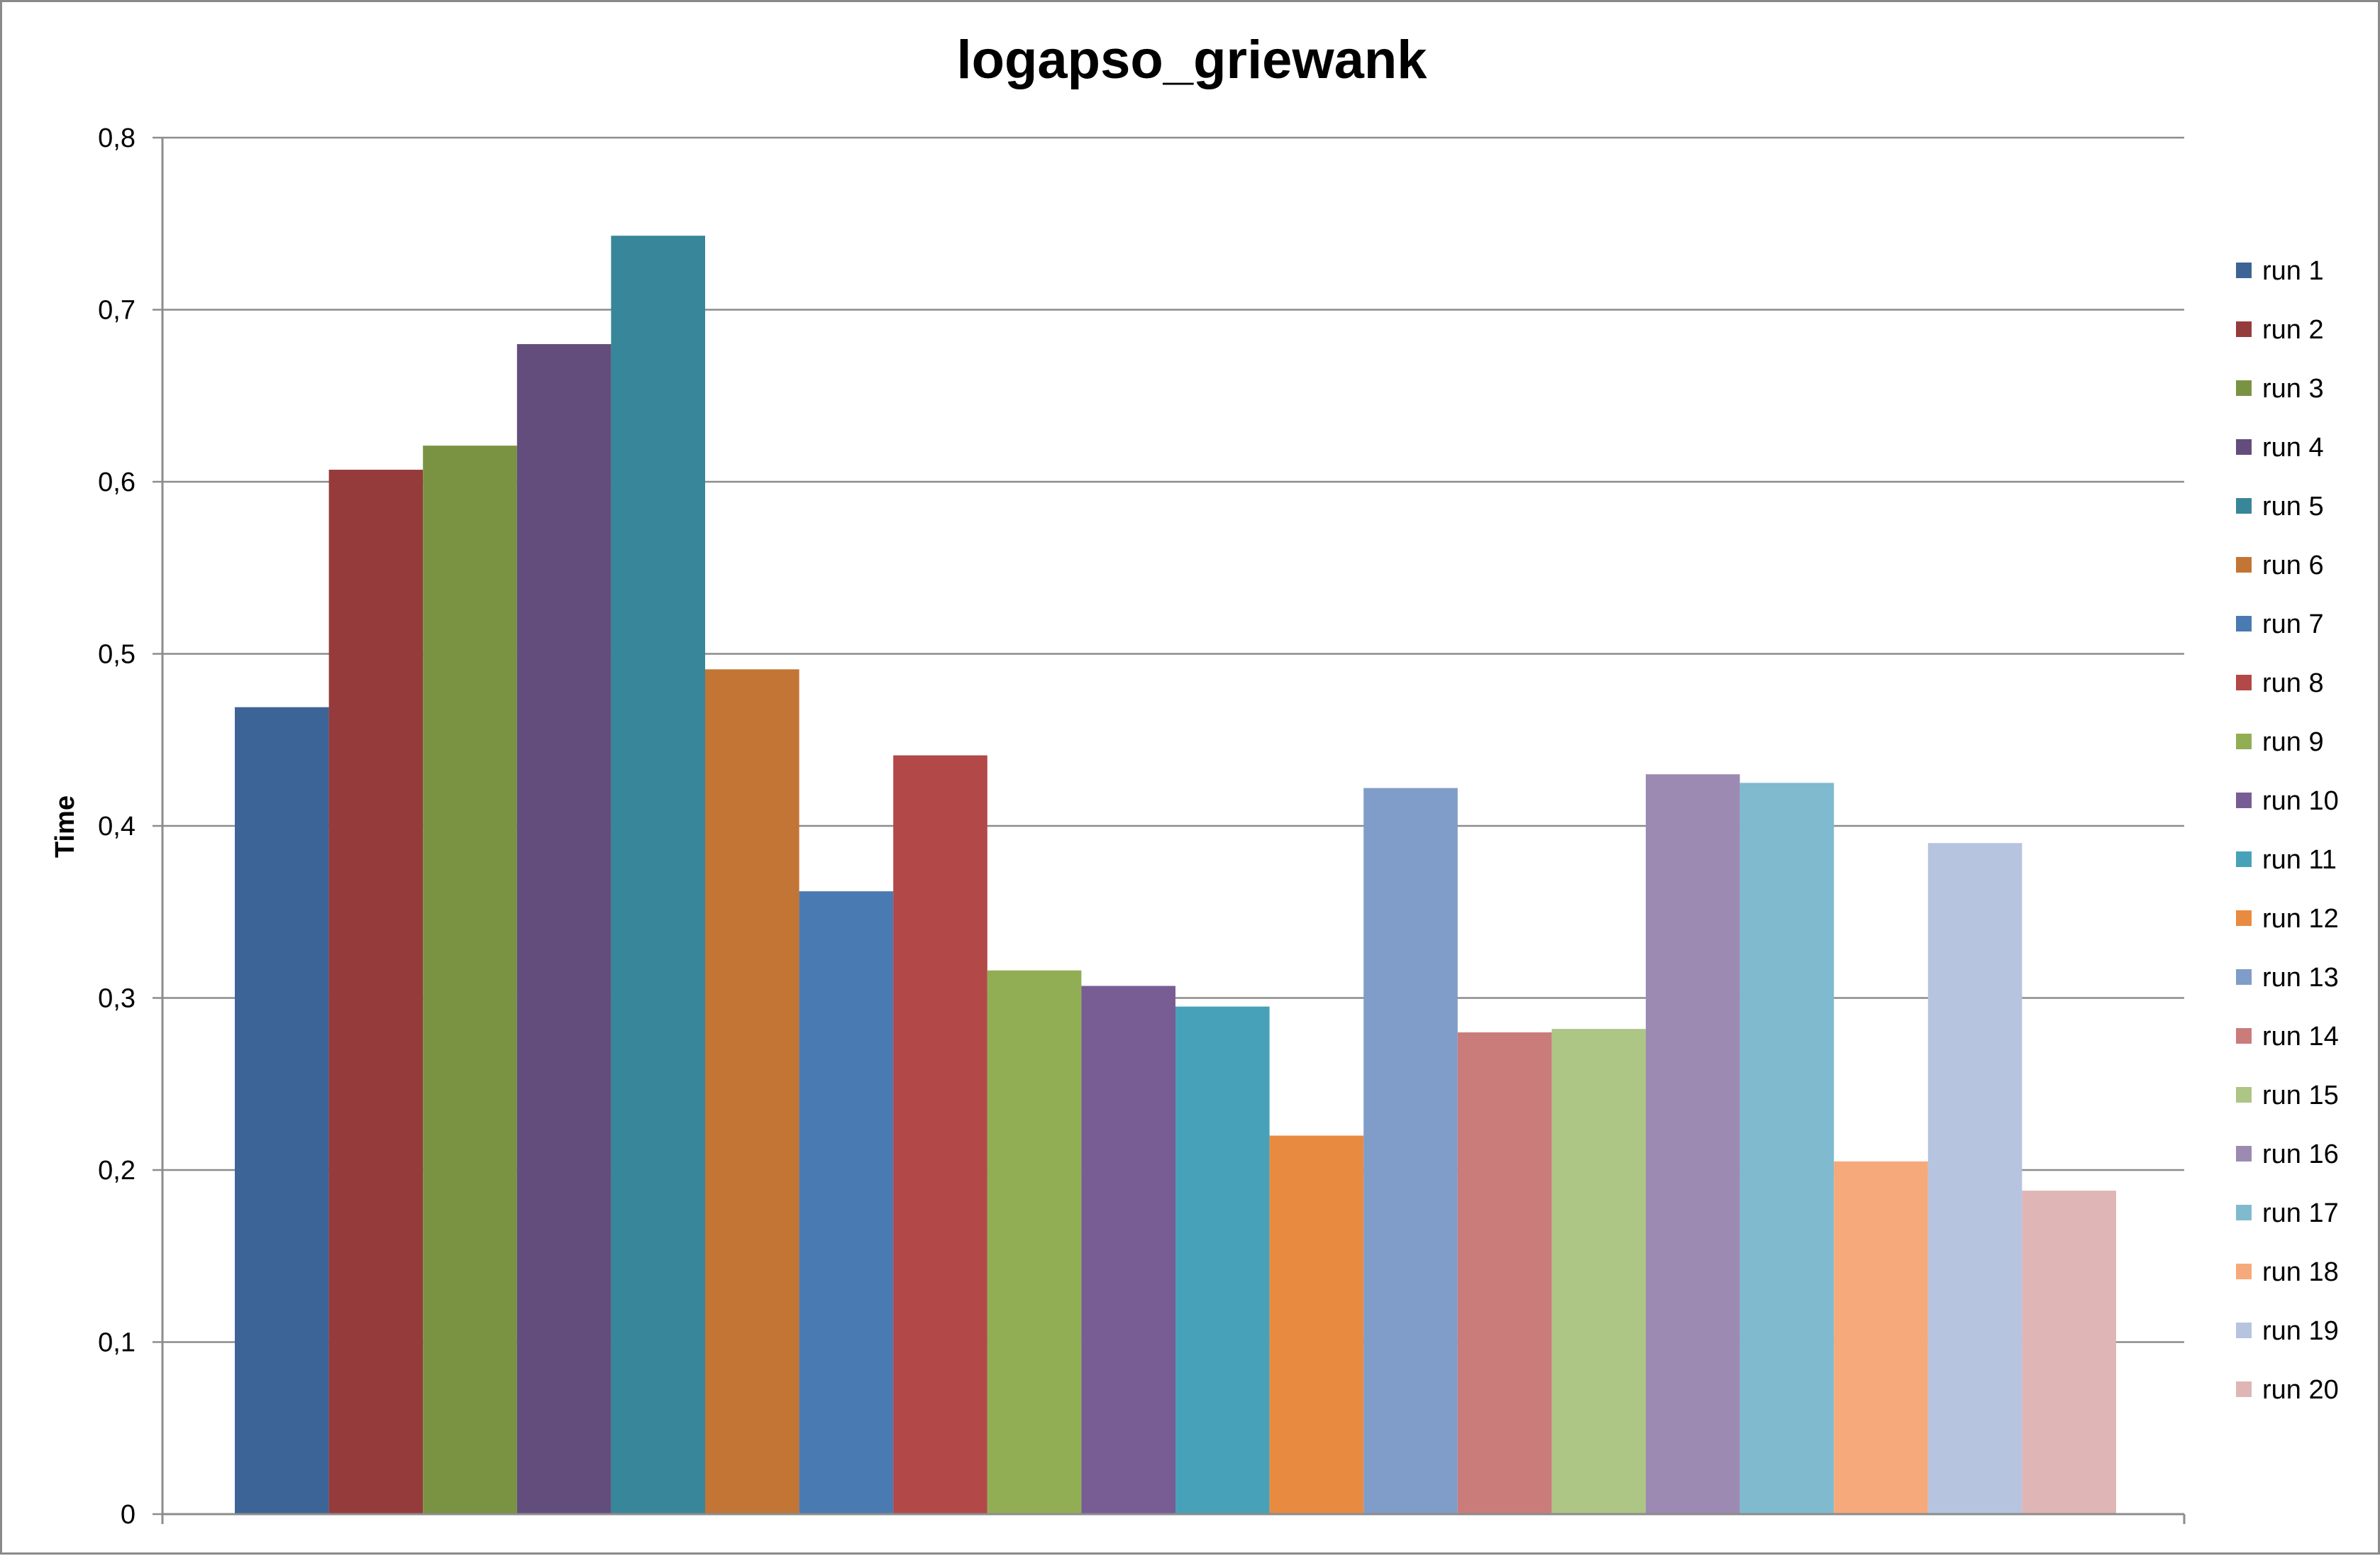 The image size is (2380, 1556). What do you see at coordinates (2300, 860) in the screenshot?
I see `legend-label: run 11` at bounding box center [2300, 860].